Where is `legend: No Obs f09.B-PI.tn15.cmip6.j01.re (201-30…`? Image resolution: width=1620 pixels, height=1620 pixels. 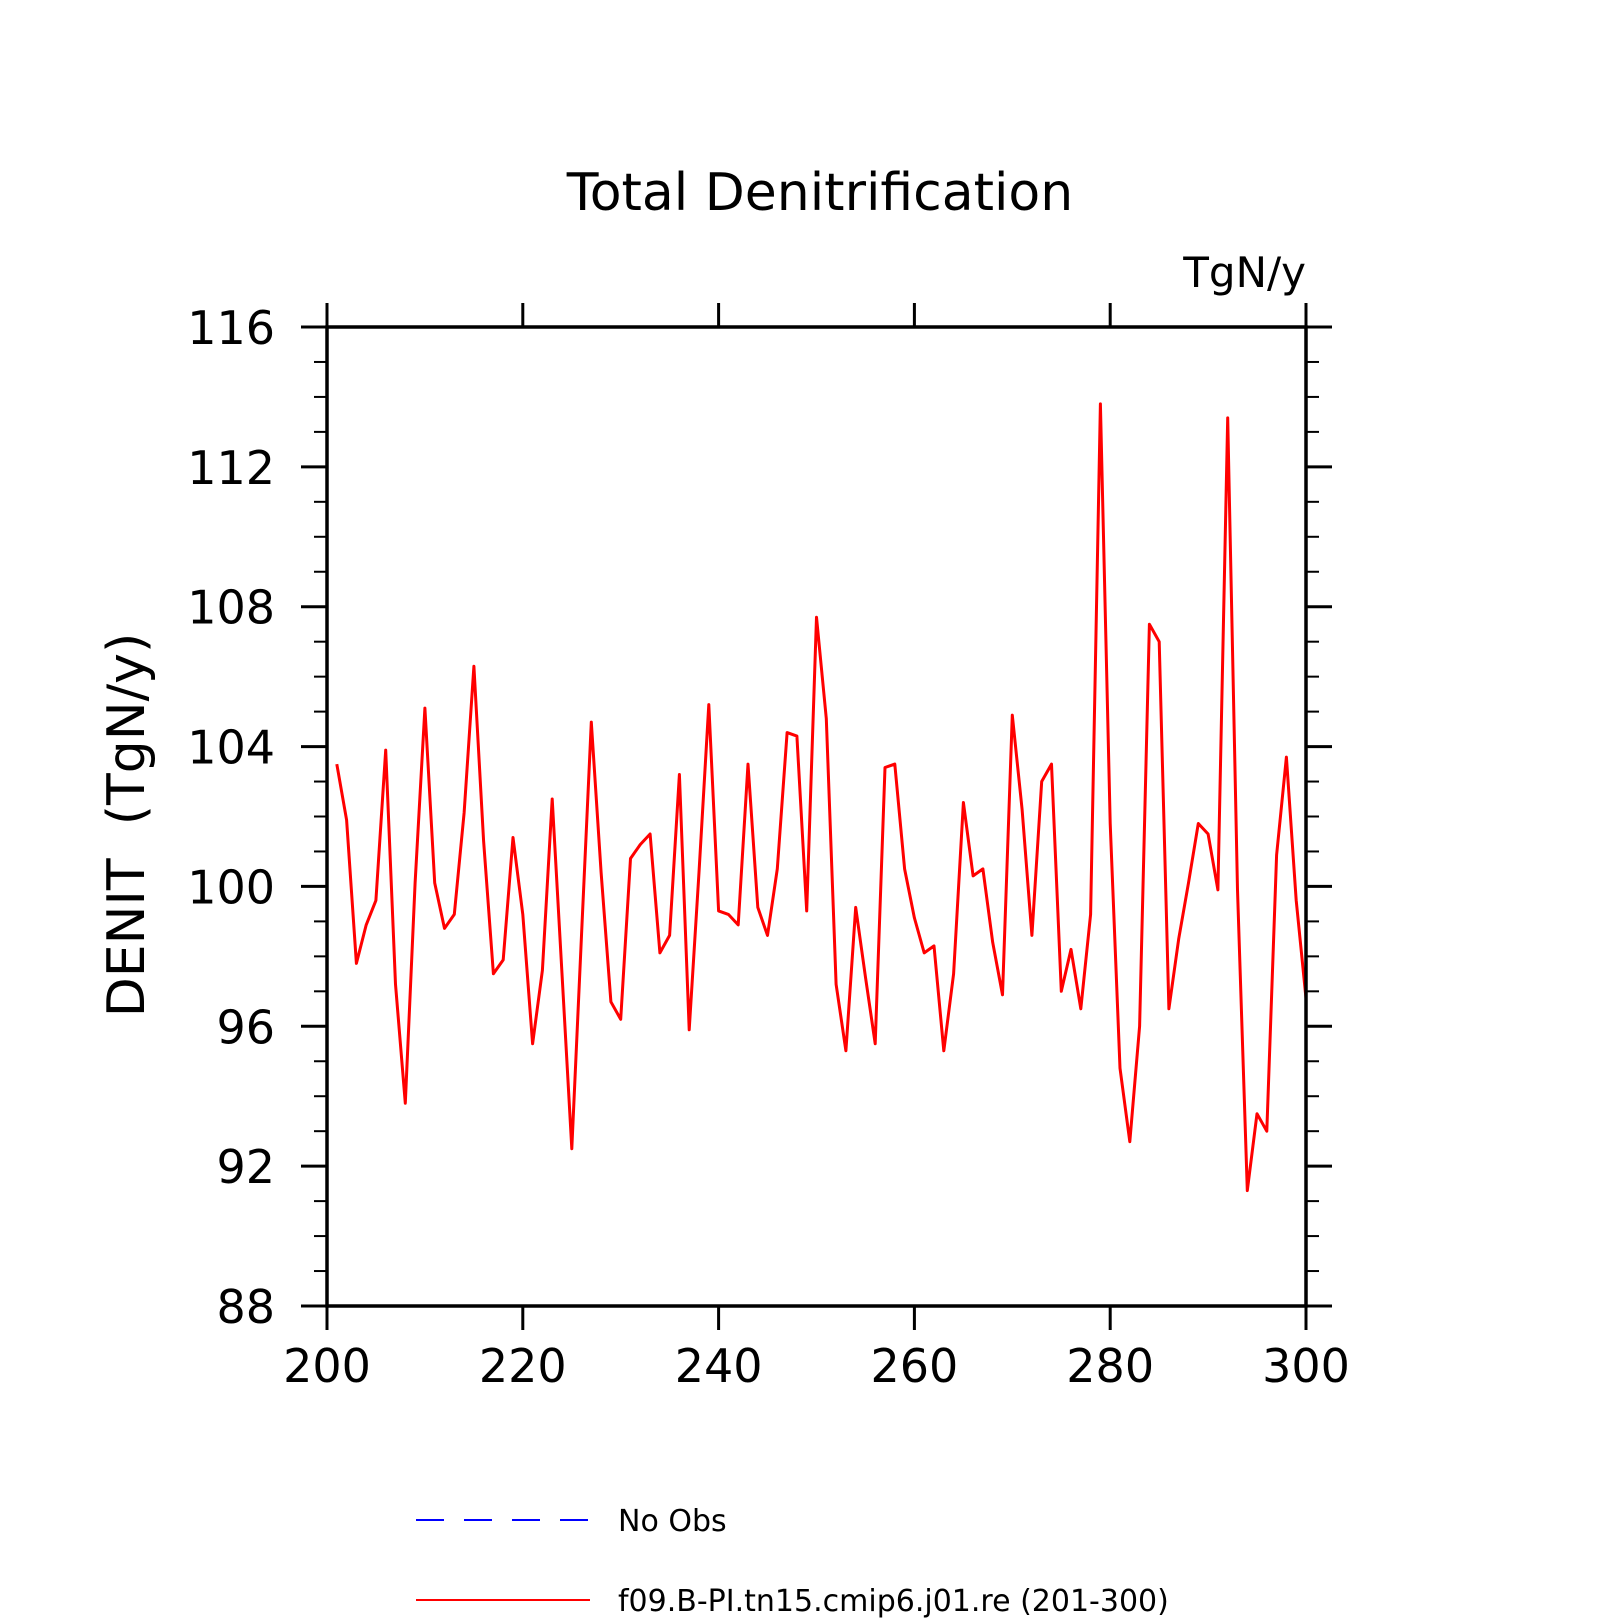
legend: No Obs f09.B-PI.tn15.cmip6.j01.re (201-30… is located at coordinates (792, 1561).